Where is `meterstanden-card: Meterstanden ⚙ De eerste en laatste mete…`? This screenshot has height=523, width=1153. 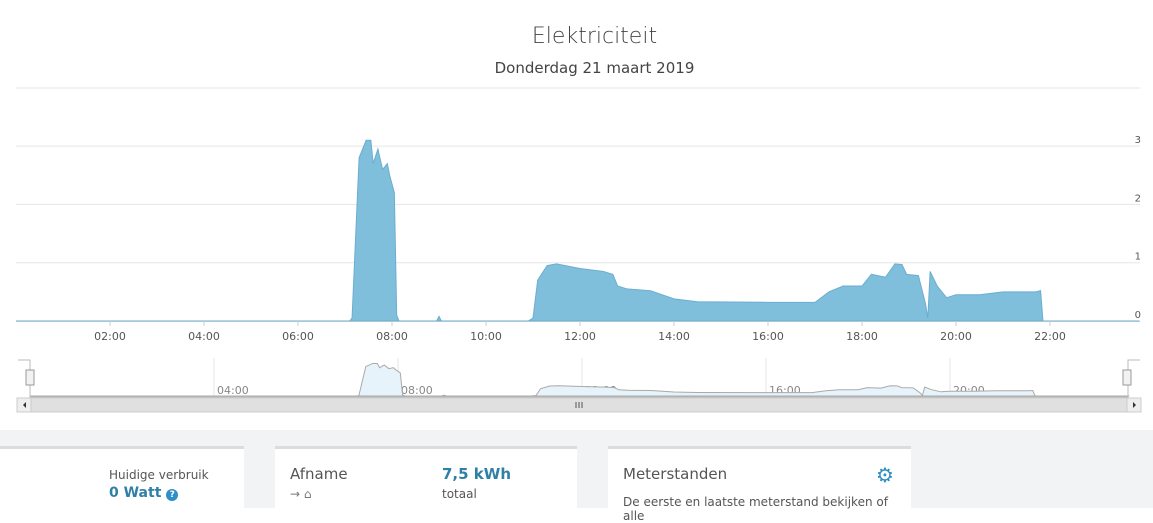 meterstanden-card: Meterstanden ⚙ De eerste en laatste mete… is located at coordinates (759, 484).